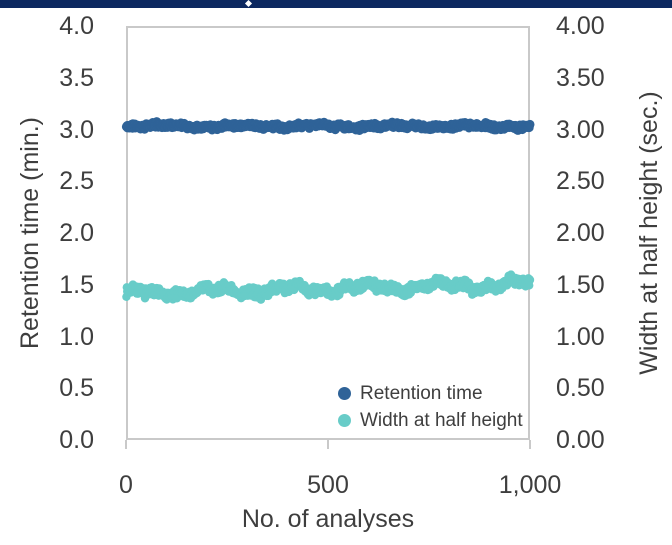 This screenshot has height=545, width=672. Describe the element at coordinates (126, 485) in the screenshot. I see `x-tick-label: 0` at that location.